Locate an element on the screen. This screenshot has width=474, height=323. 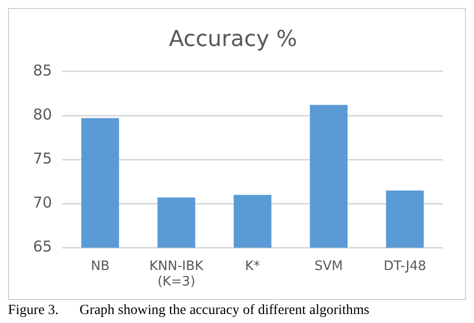
y-tick-label: 80 is located at coordinates (42, 114).